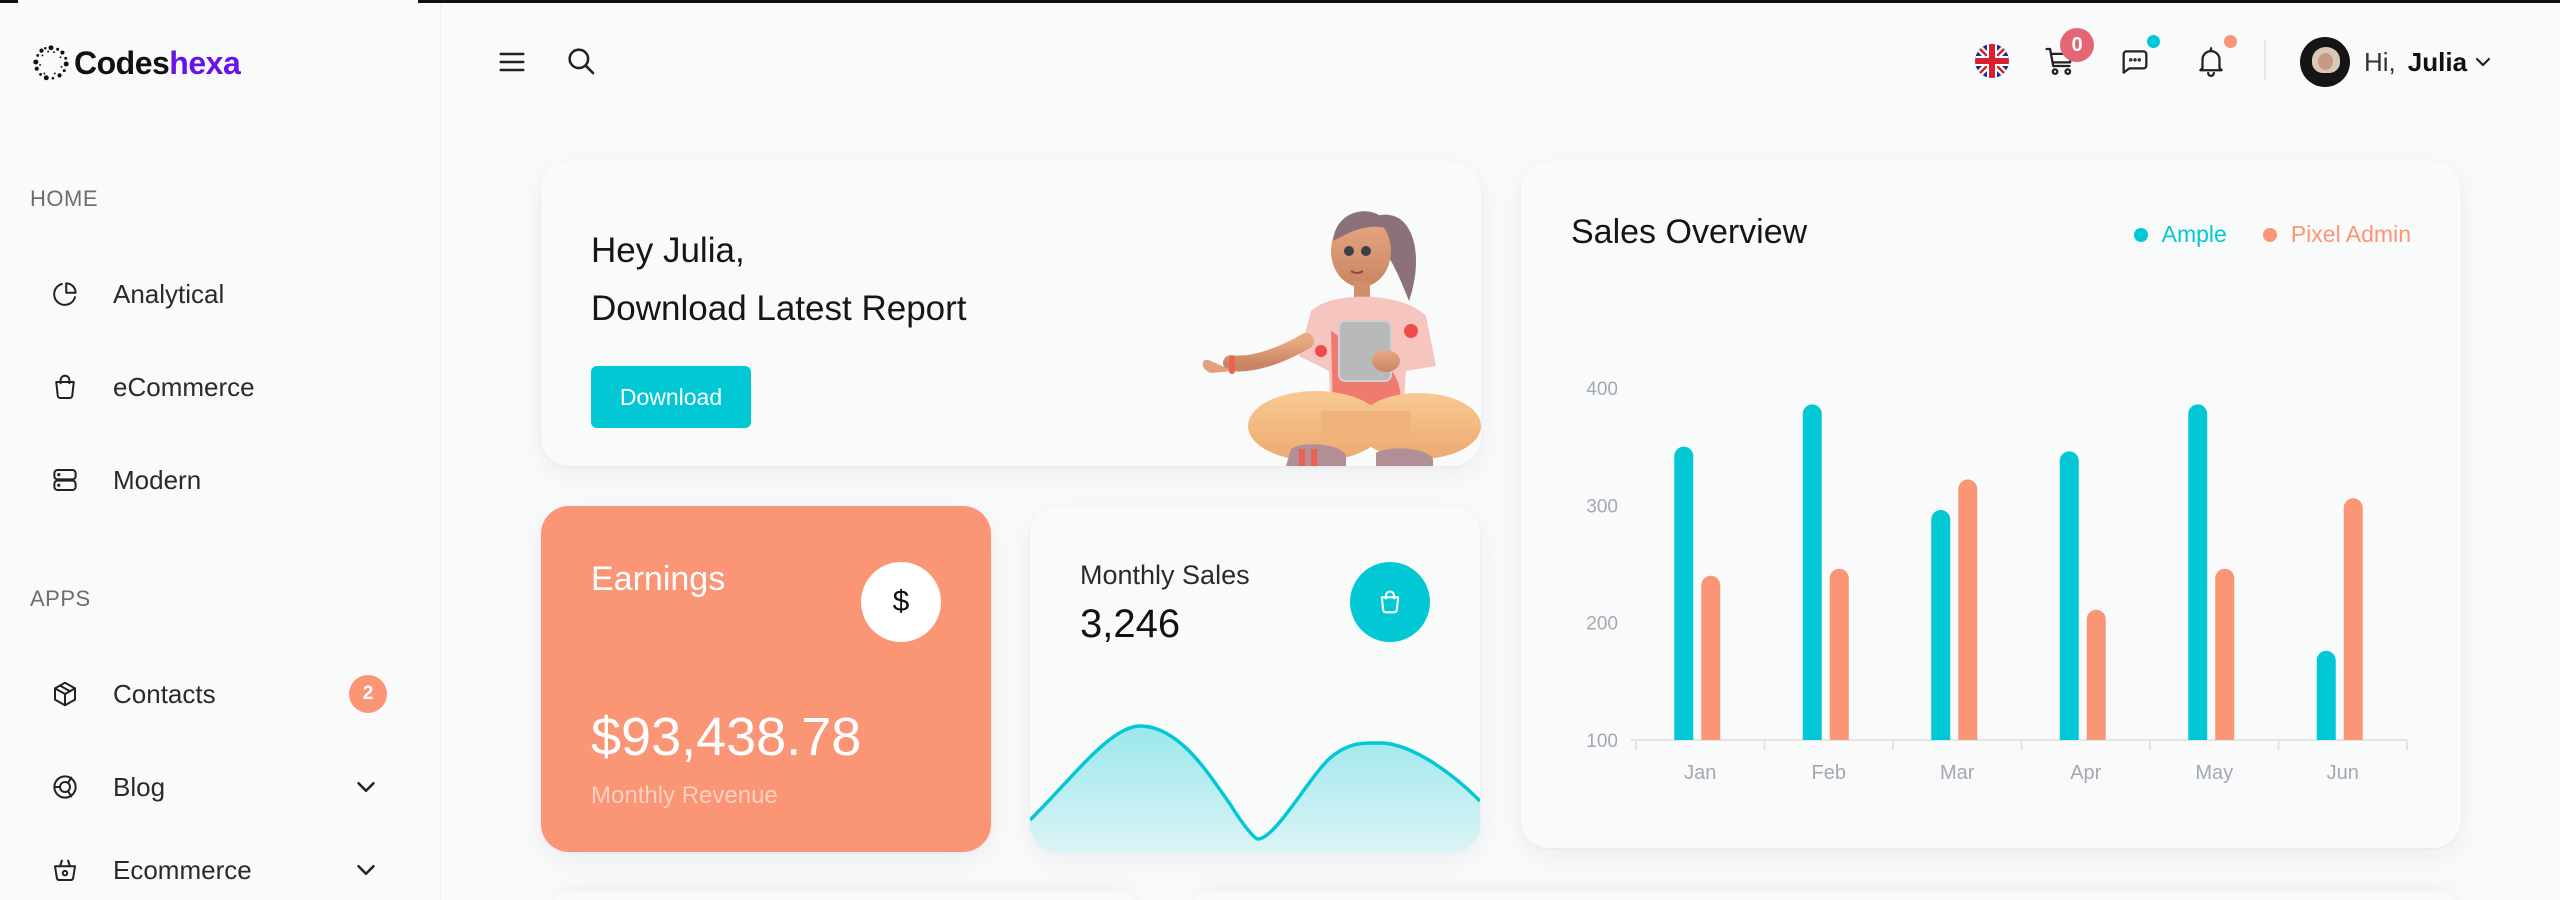 This screenshot has height=900, width=2560. I want to click on cart-count-badge: 0, so click(2077, 45).